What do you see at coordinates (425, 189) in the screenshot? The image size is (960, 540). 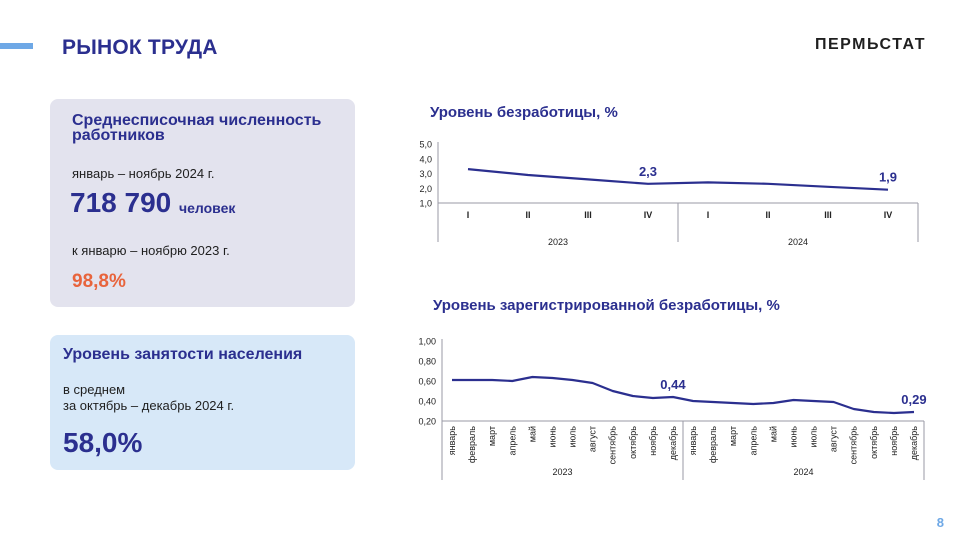 I see `y-tick-label: 2,0` at bounding box center [425, 189].